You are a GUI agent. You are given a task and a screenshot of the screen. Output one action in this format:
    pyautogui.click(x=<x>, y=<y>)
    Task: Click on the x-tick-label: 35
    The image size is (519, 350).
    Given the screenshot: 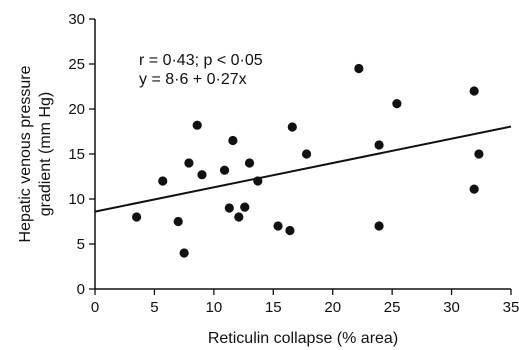 What is the action you would take?
    pyautogui.click(x=511, y=307)
    